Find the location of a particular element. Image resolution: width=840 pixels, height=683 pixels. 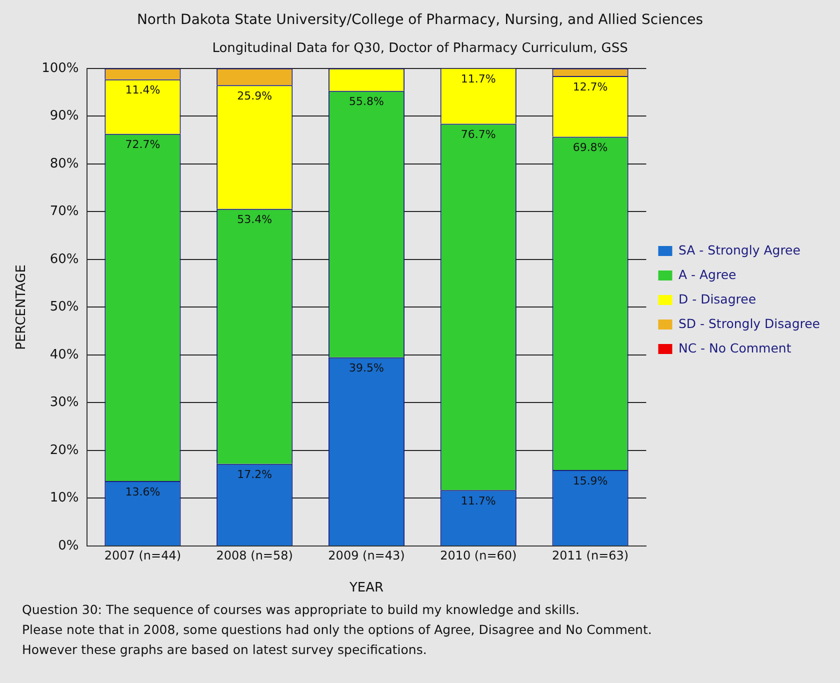

y-axis-title: PERCENTAGE is located at coordinates (22, 307).